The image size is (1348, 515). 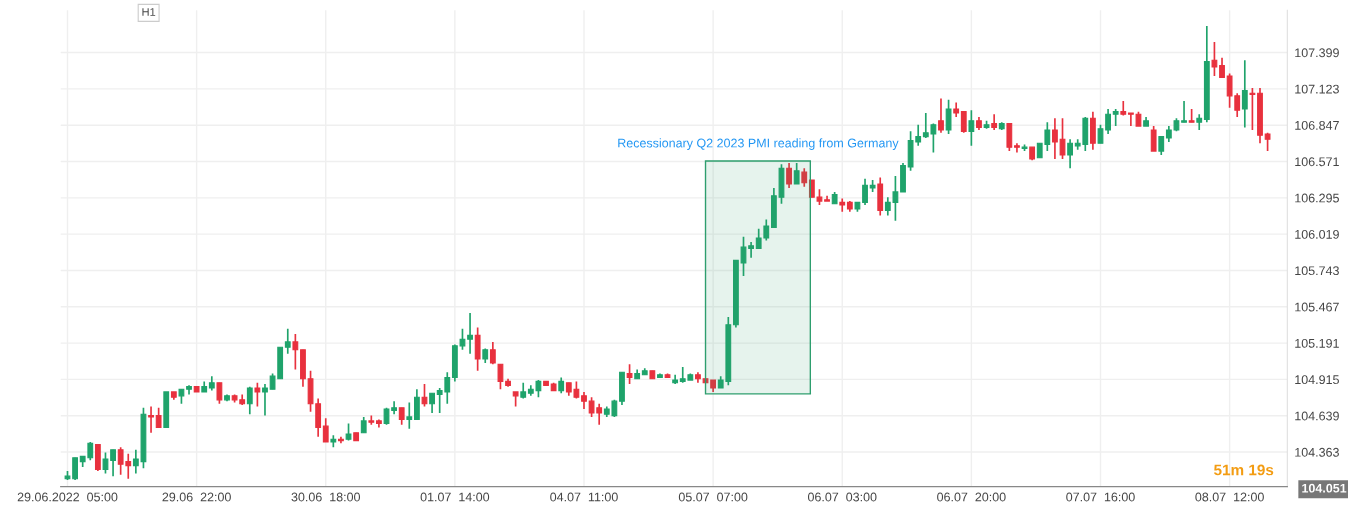 What do you see at coordinates (713, 497) in the screenshot?
I see `x-tick-label: 05.07 07:00` at bounding box center [713, 497].